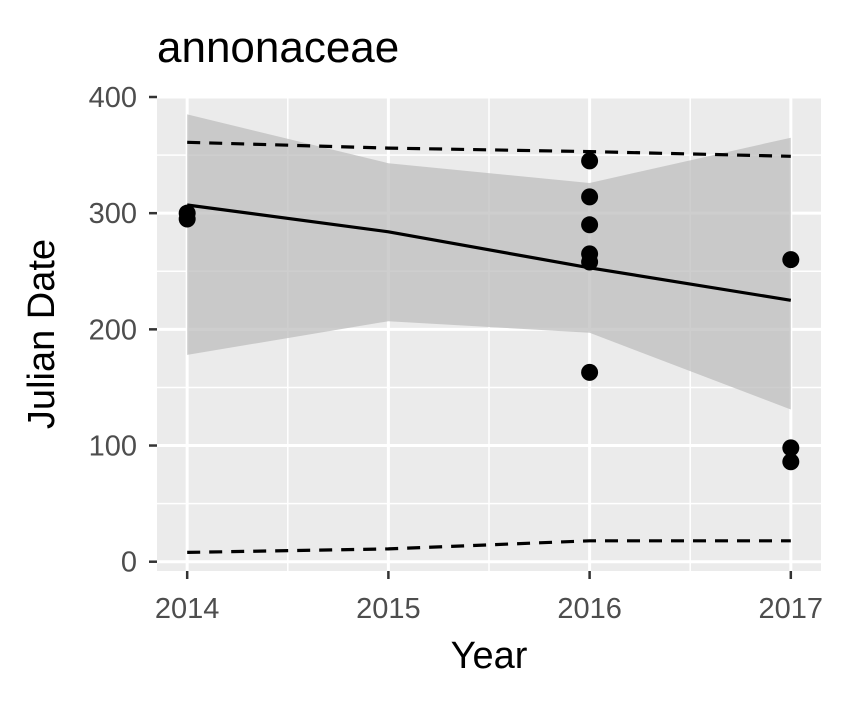 This screenshot has width=844, height=702. I want to click on y-tick-label: 400, so click(113, 98).